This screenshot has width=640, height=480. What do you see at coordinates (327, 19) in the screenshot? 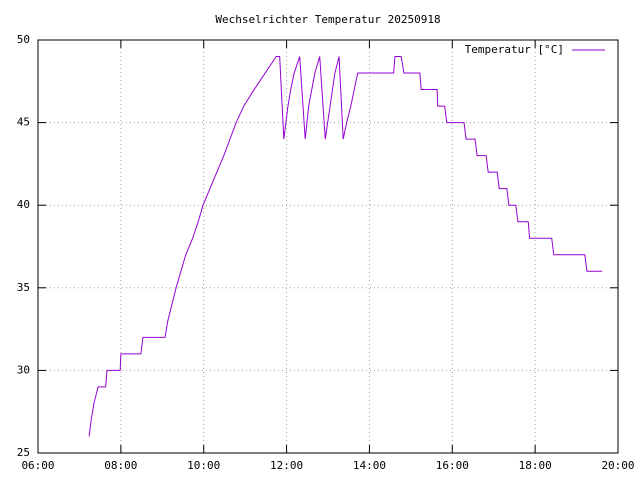
I see `chart-title: Wechselrichter Temperatur 20250918` at bounding box center [327, 19].